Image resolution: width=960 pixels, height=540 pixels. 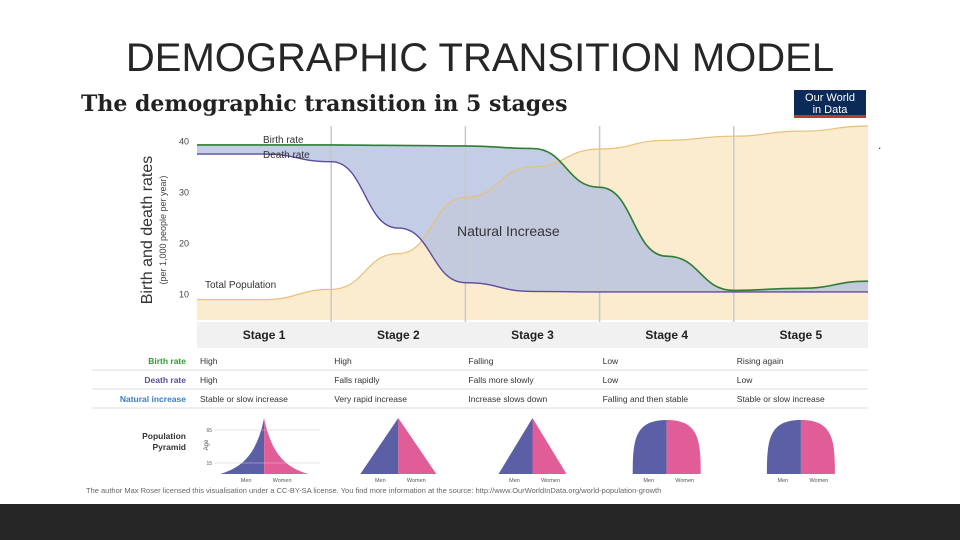 What do you see at coordinates (398, 335) in the screenshot?
I see `stage-label: Stage 2` at bounding box center [398, 335].